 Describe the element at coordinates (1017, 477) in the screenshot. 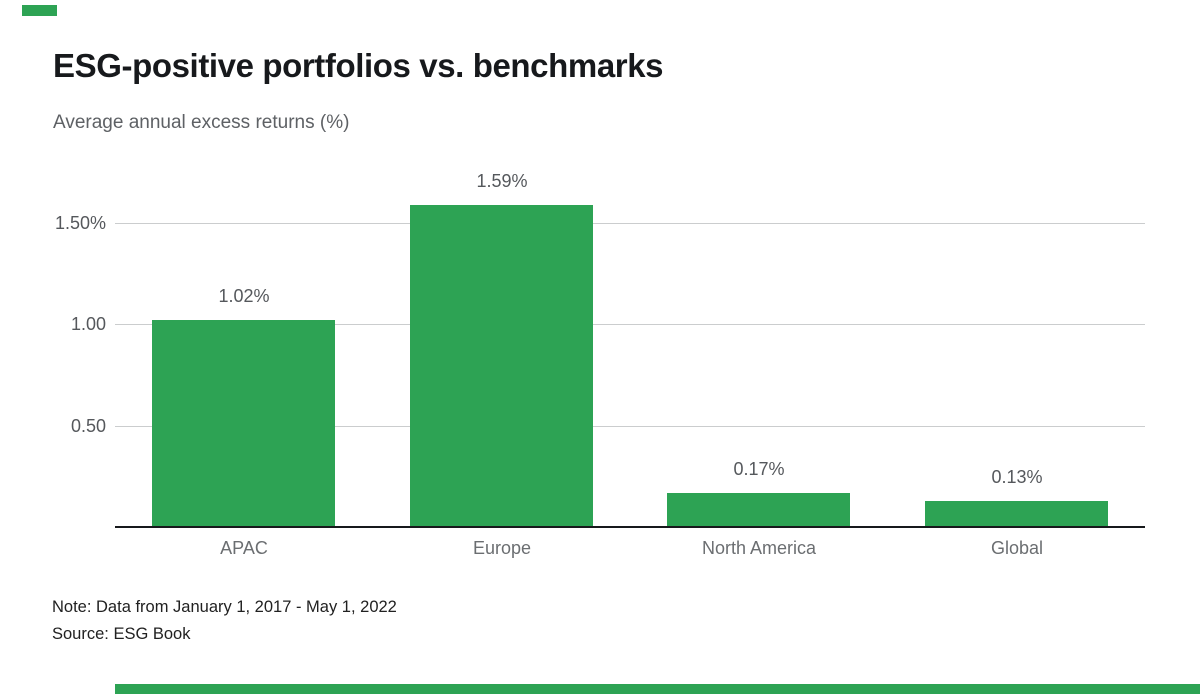

I see `bar-value-label: 0.13%` at that location.